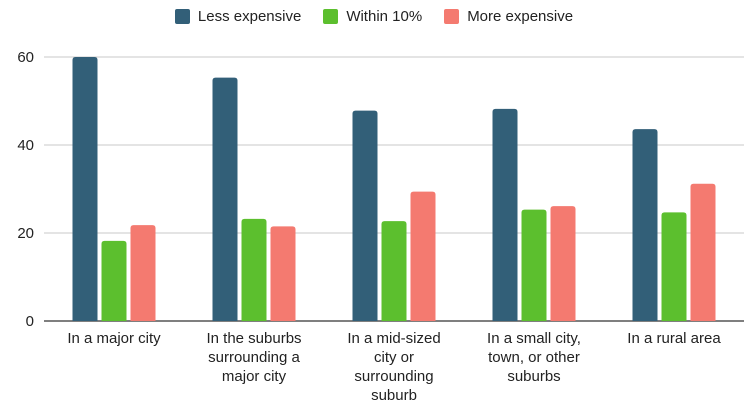 This screenshot has width=748, height=411. Describe the element at coordinates (452, 16) in the screenshot. I see `legend-swatch-more-expensive` at that location.